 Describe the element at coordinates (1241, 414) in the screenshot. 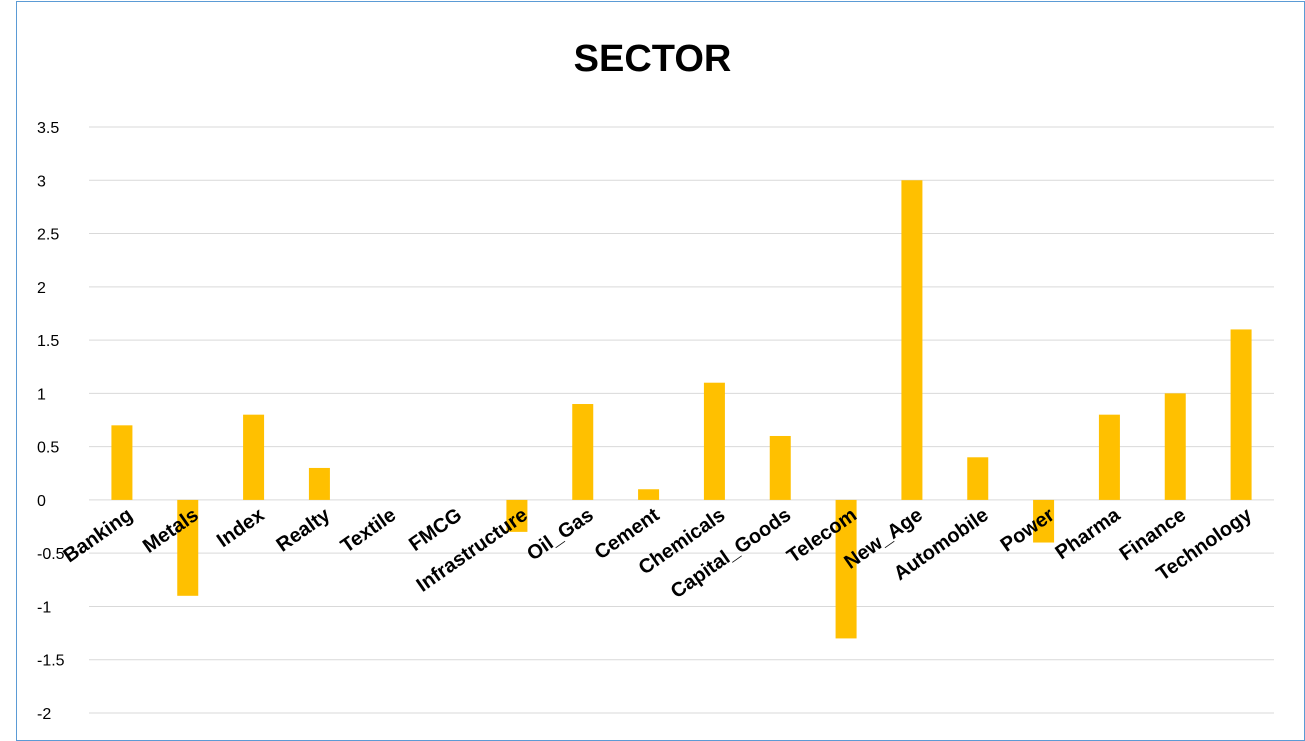

I see `bar-technology` at that location.